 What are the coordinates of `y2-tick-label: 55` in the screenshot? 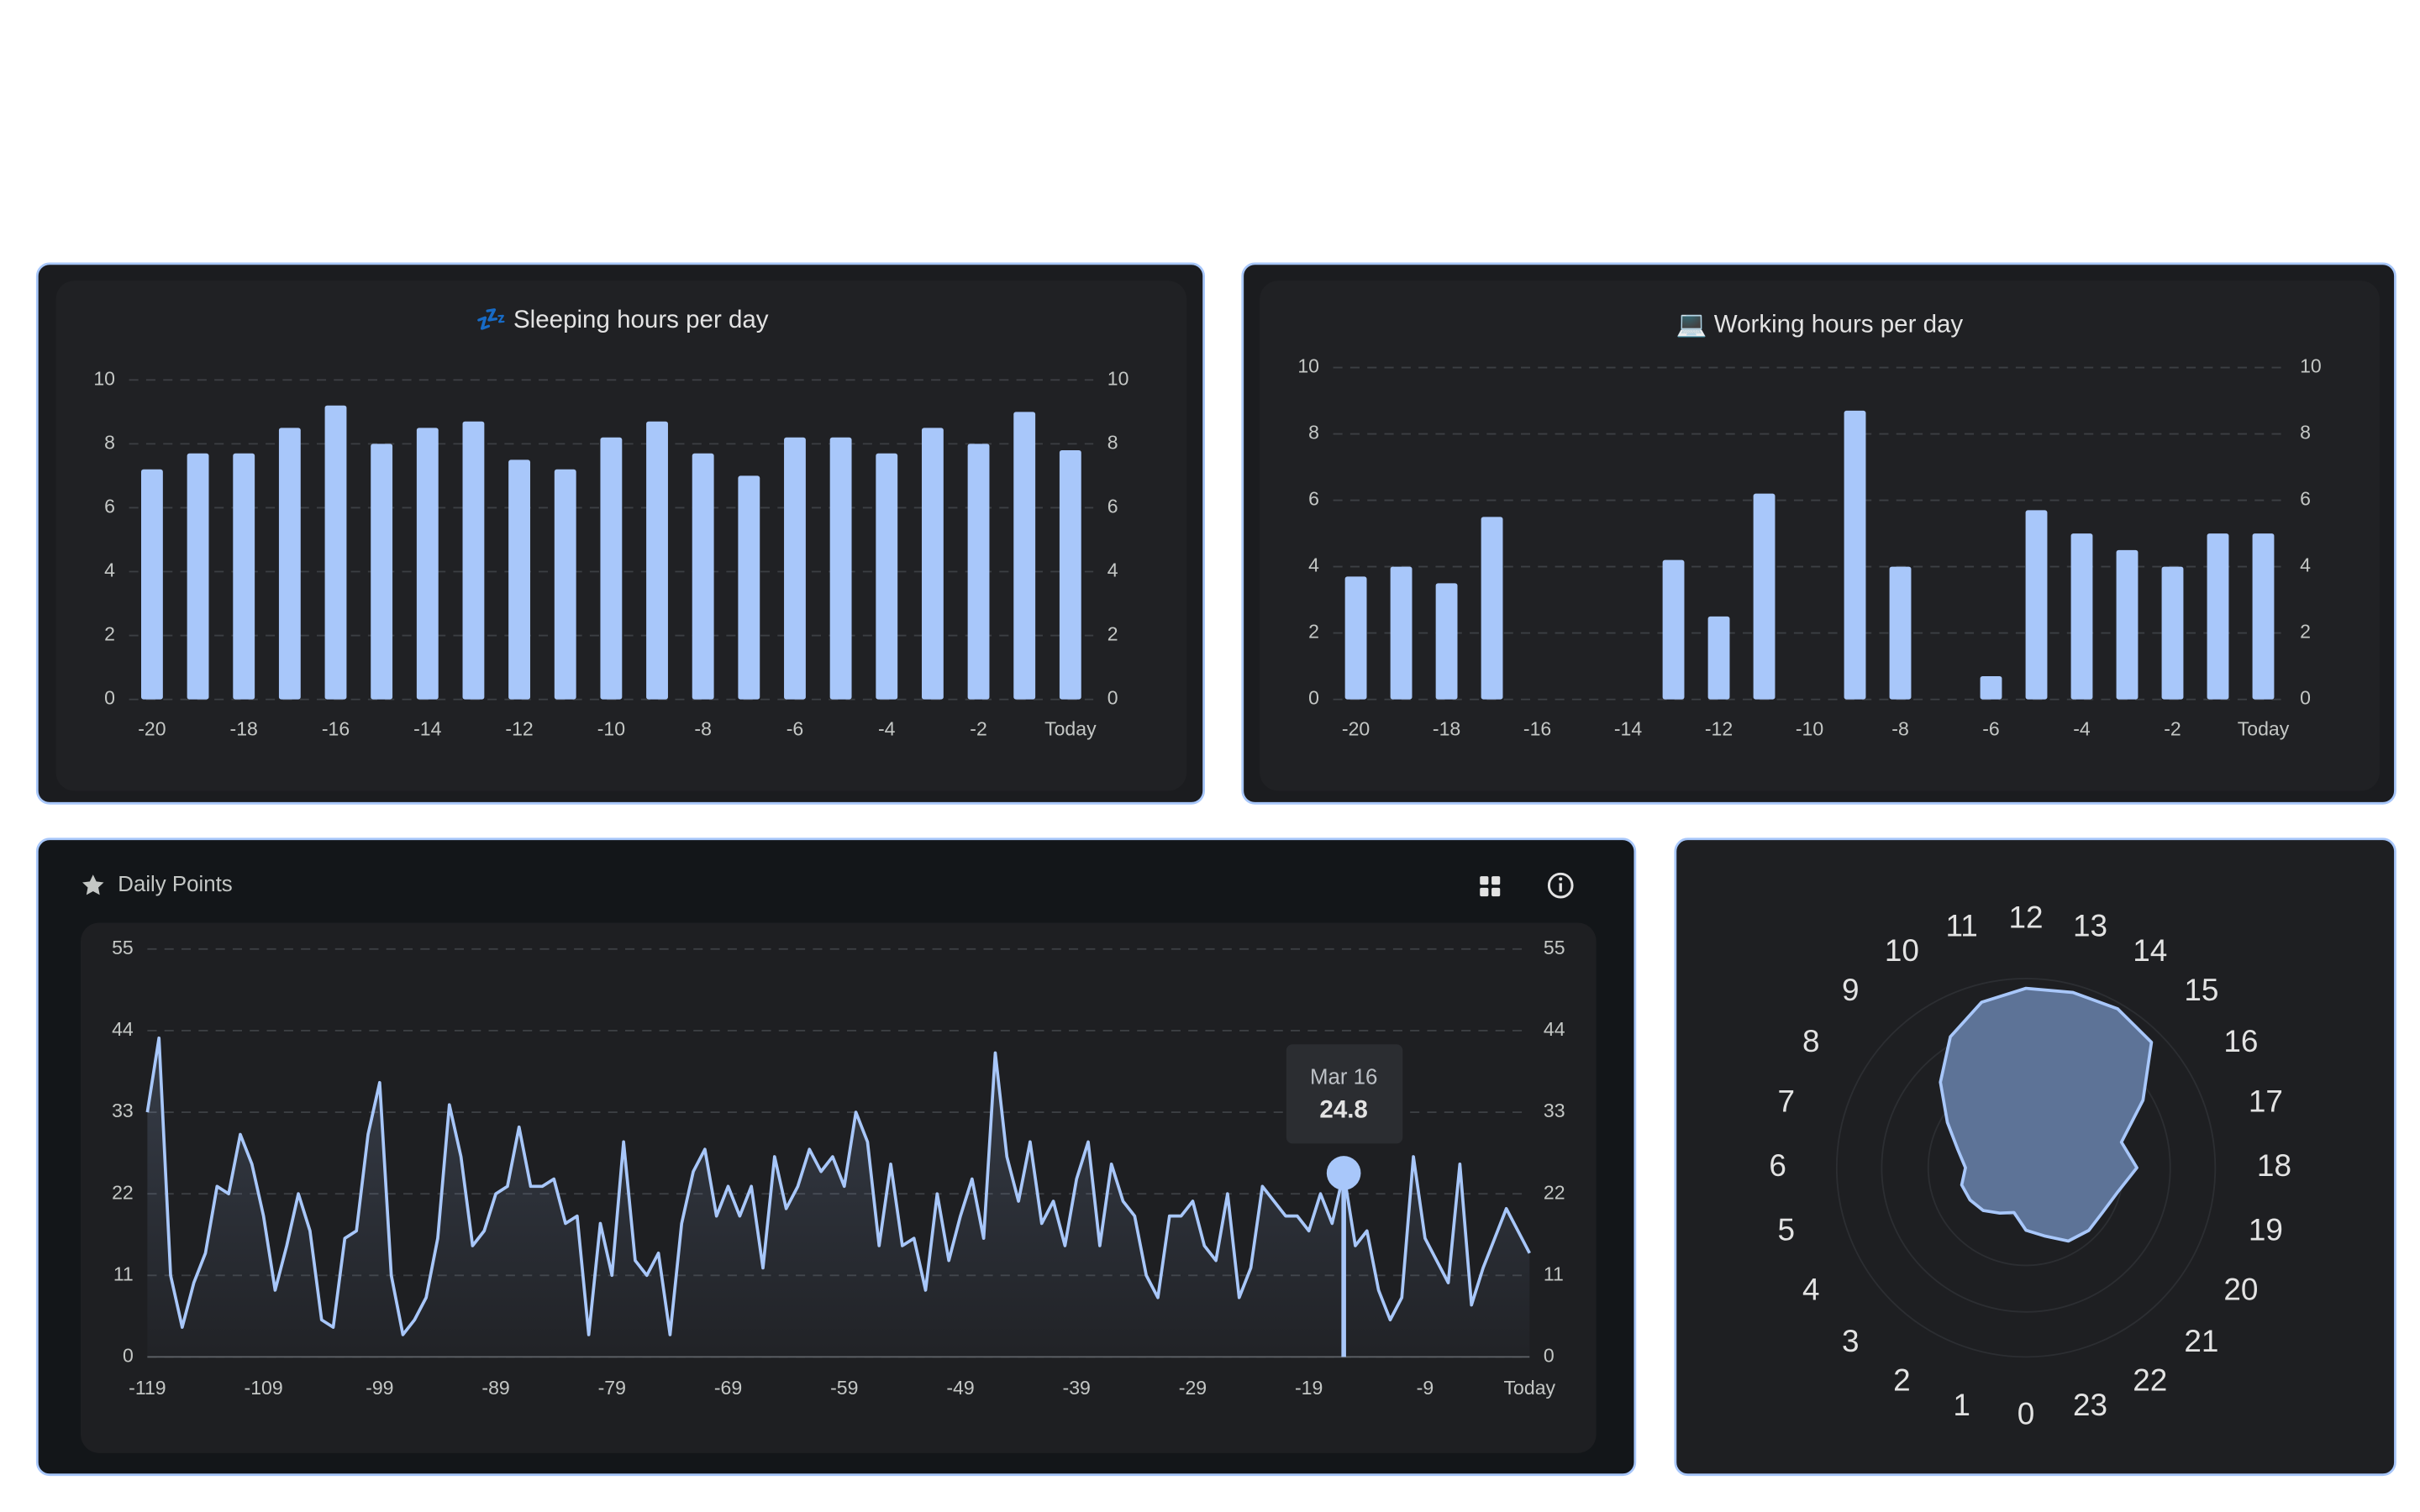 It's located at (1555, 947).